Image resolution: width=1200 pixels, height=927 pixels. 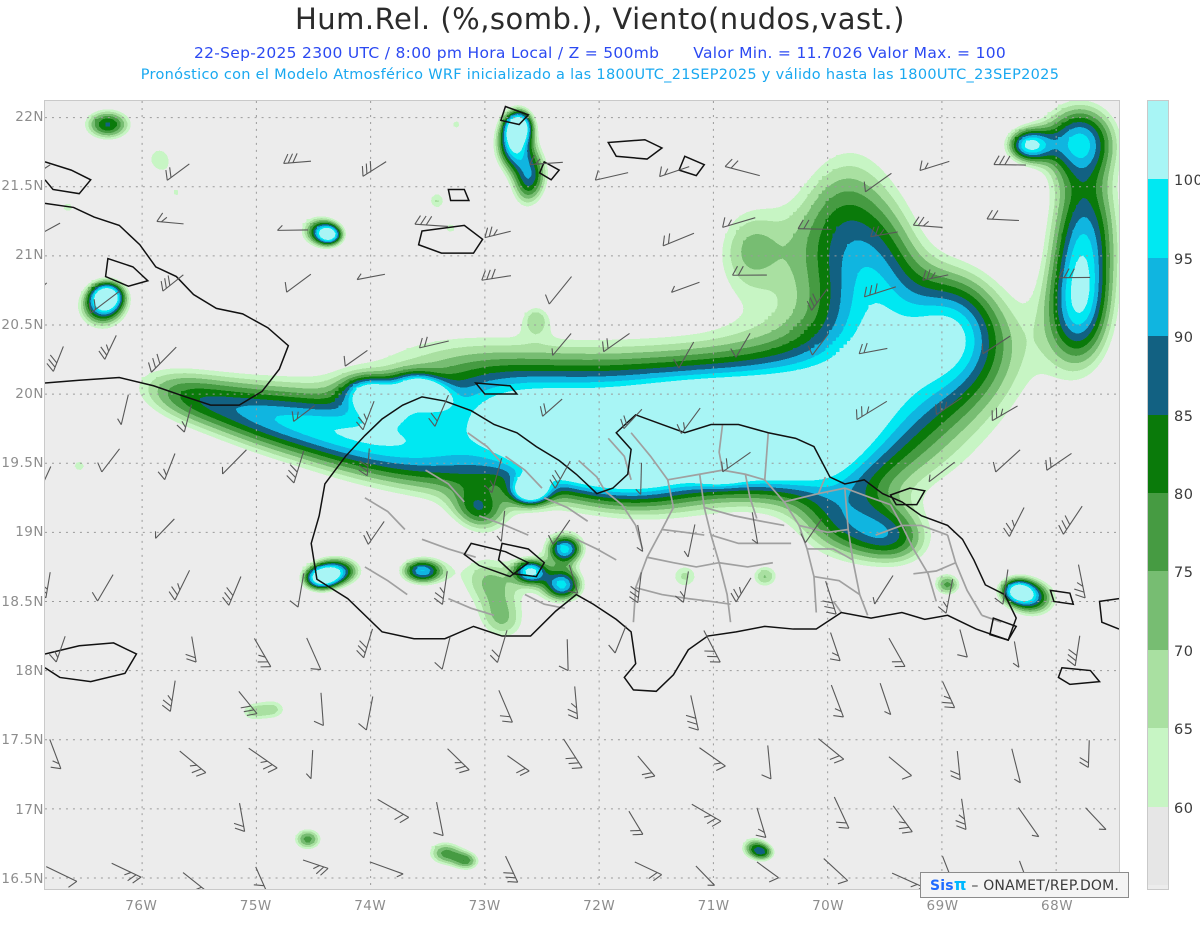 What do you see at coordinates (942, 906) in the screenshot?
I see `x-tick-label: 69W` at bounding box center [942, 906].